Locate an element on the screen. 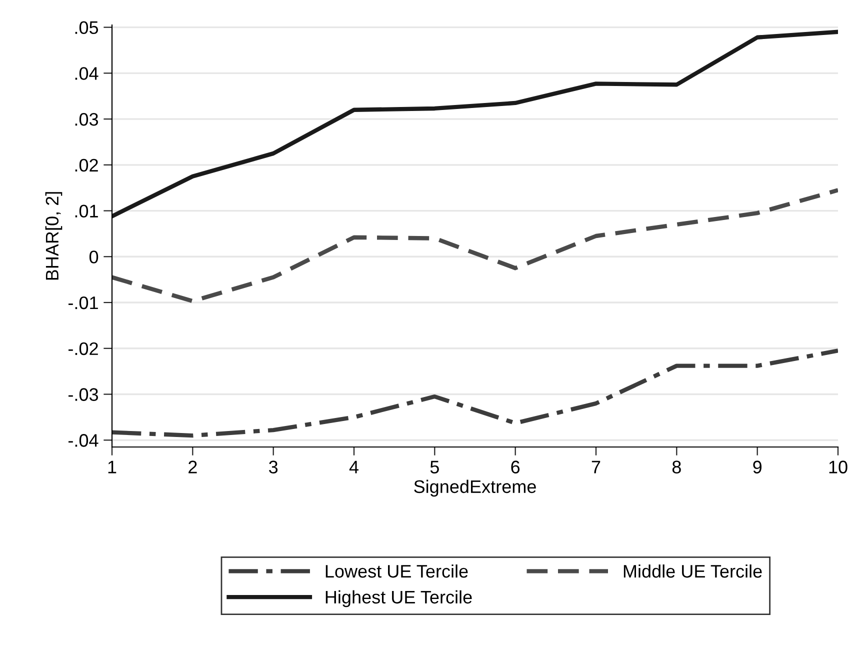 The width and height of the screenshot is (862, 646). y-tick-label: -.03 is located at coordinates (83, 394).